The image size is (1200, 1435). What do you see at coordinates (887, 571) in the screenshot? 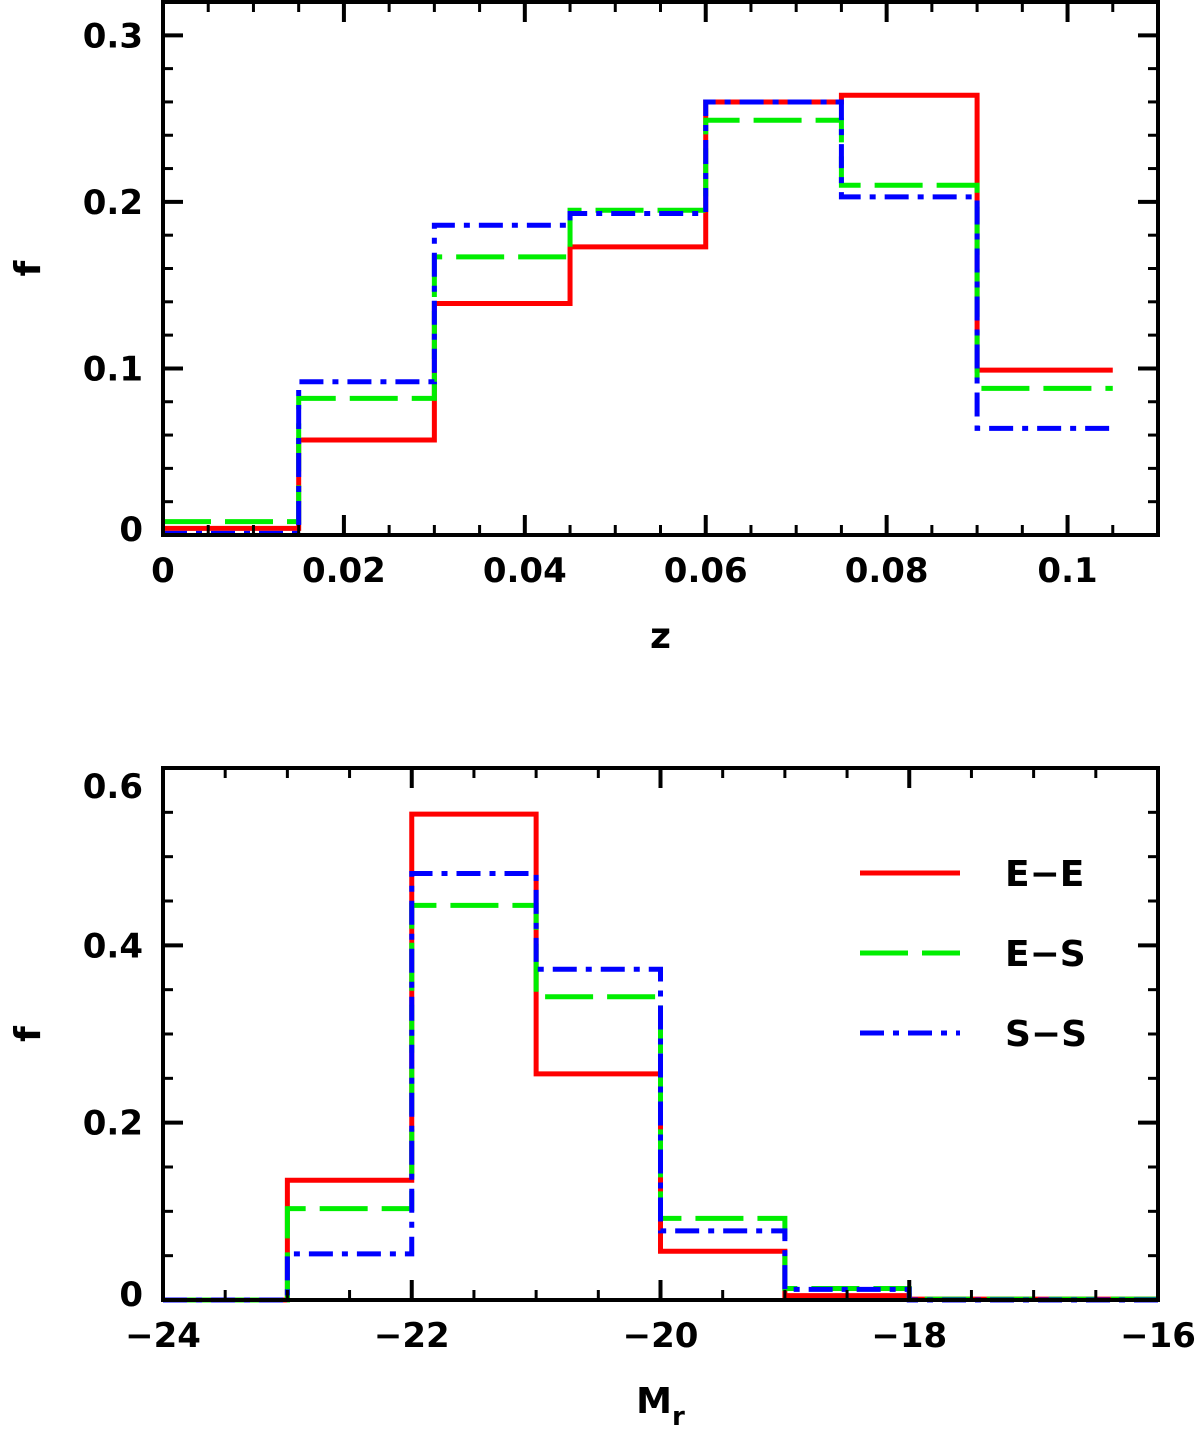
I see `x-tick-label: 0.08` at bounding box center [887, 571].